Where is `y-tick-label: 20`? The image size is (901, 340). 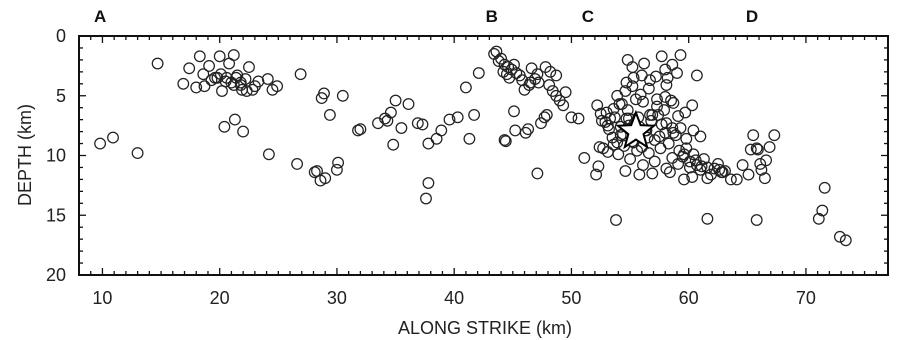 y-tick-label: 20 is located at coordinates (56, 275).